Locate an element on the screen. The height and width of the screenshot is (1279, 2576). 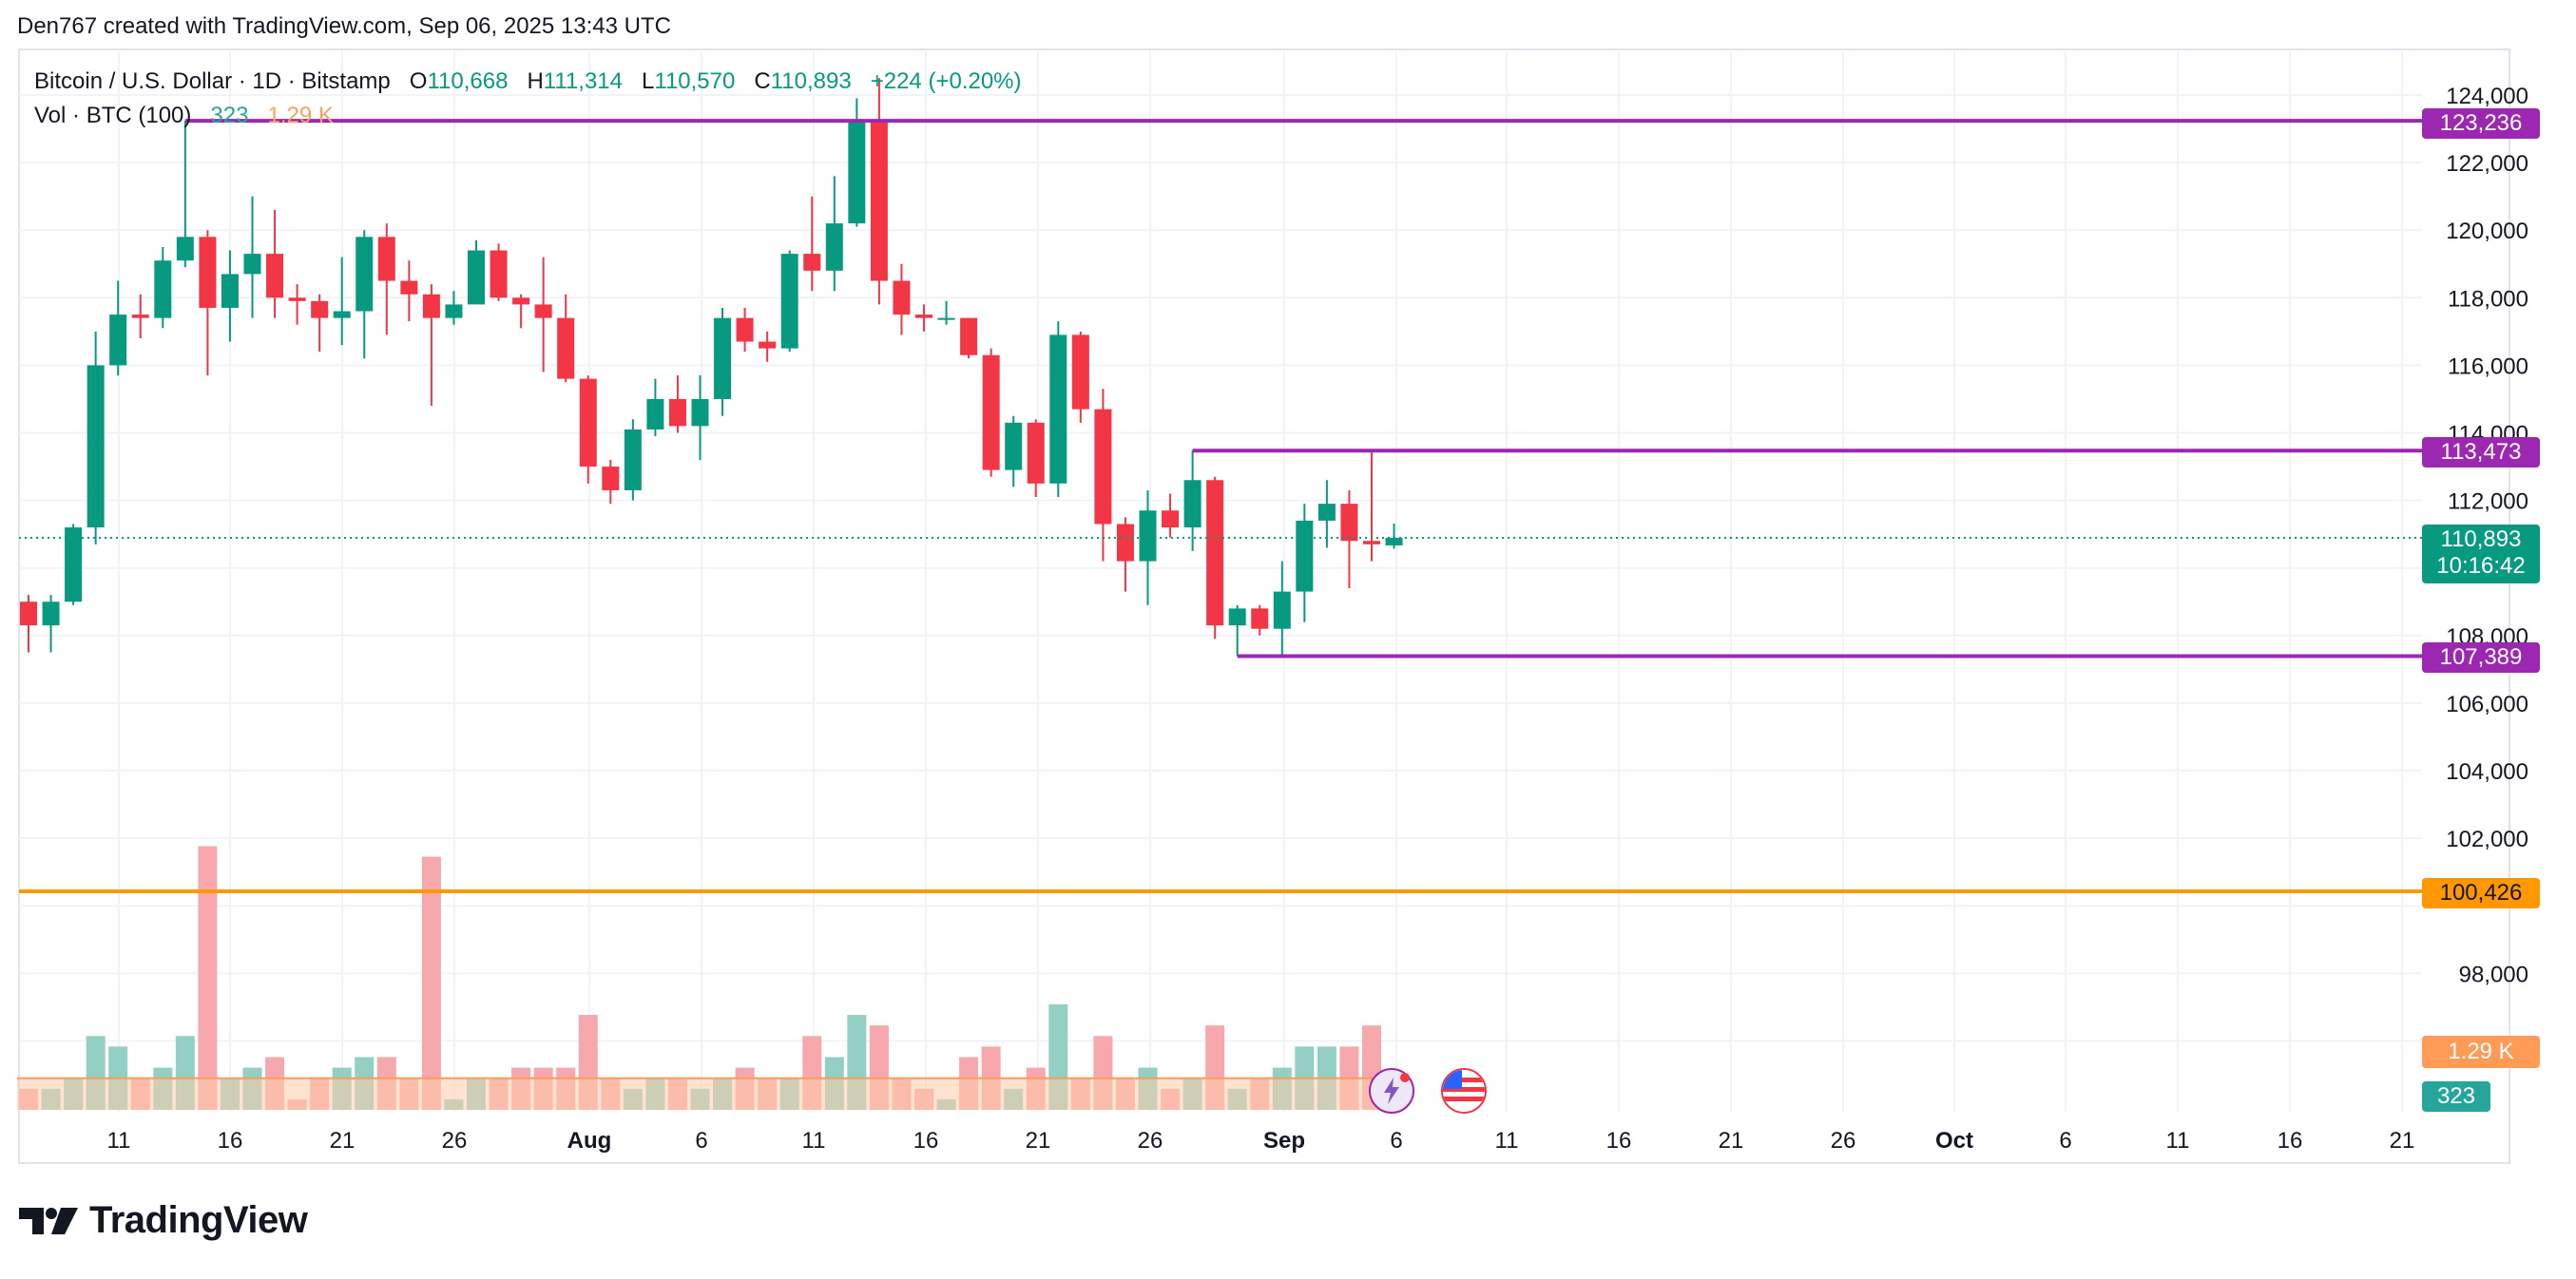
y-tick-label: 98,000 is located at coordinates (2494, 975).